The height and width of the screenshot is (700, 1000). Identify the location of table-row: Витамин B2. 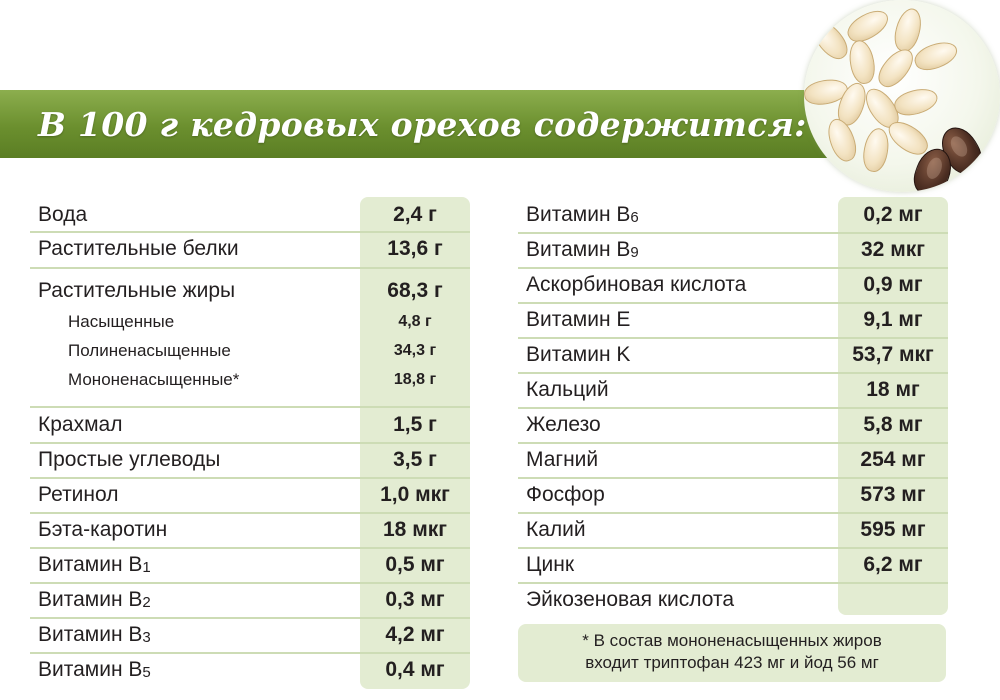
(94, 600).